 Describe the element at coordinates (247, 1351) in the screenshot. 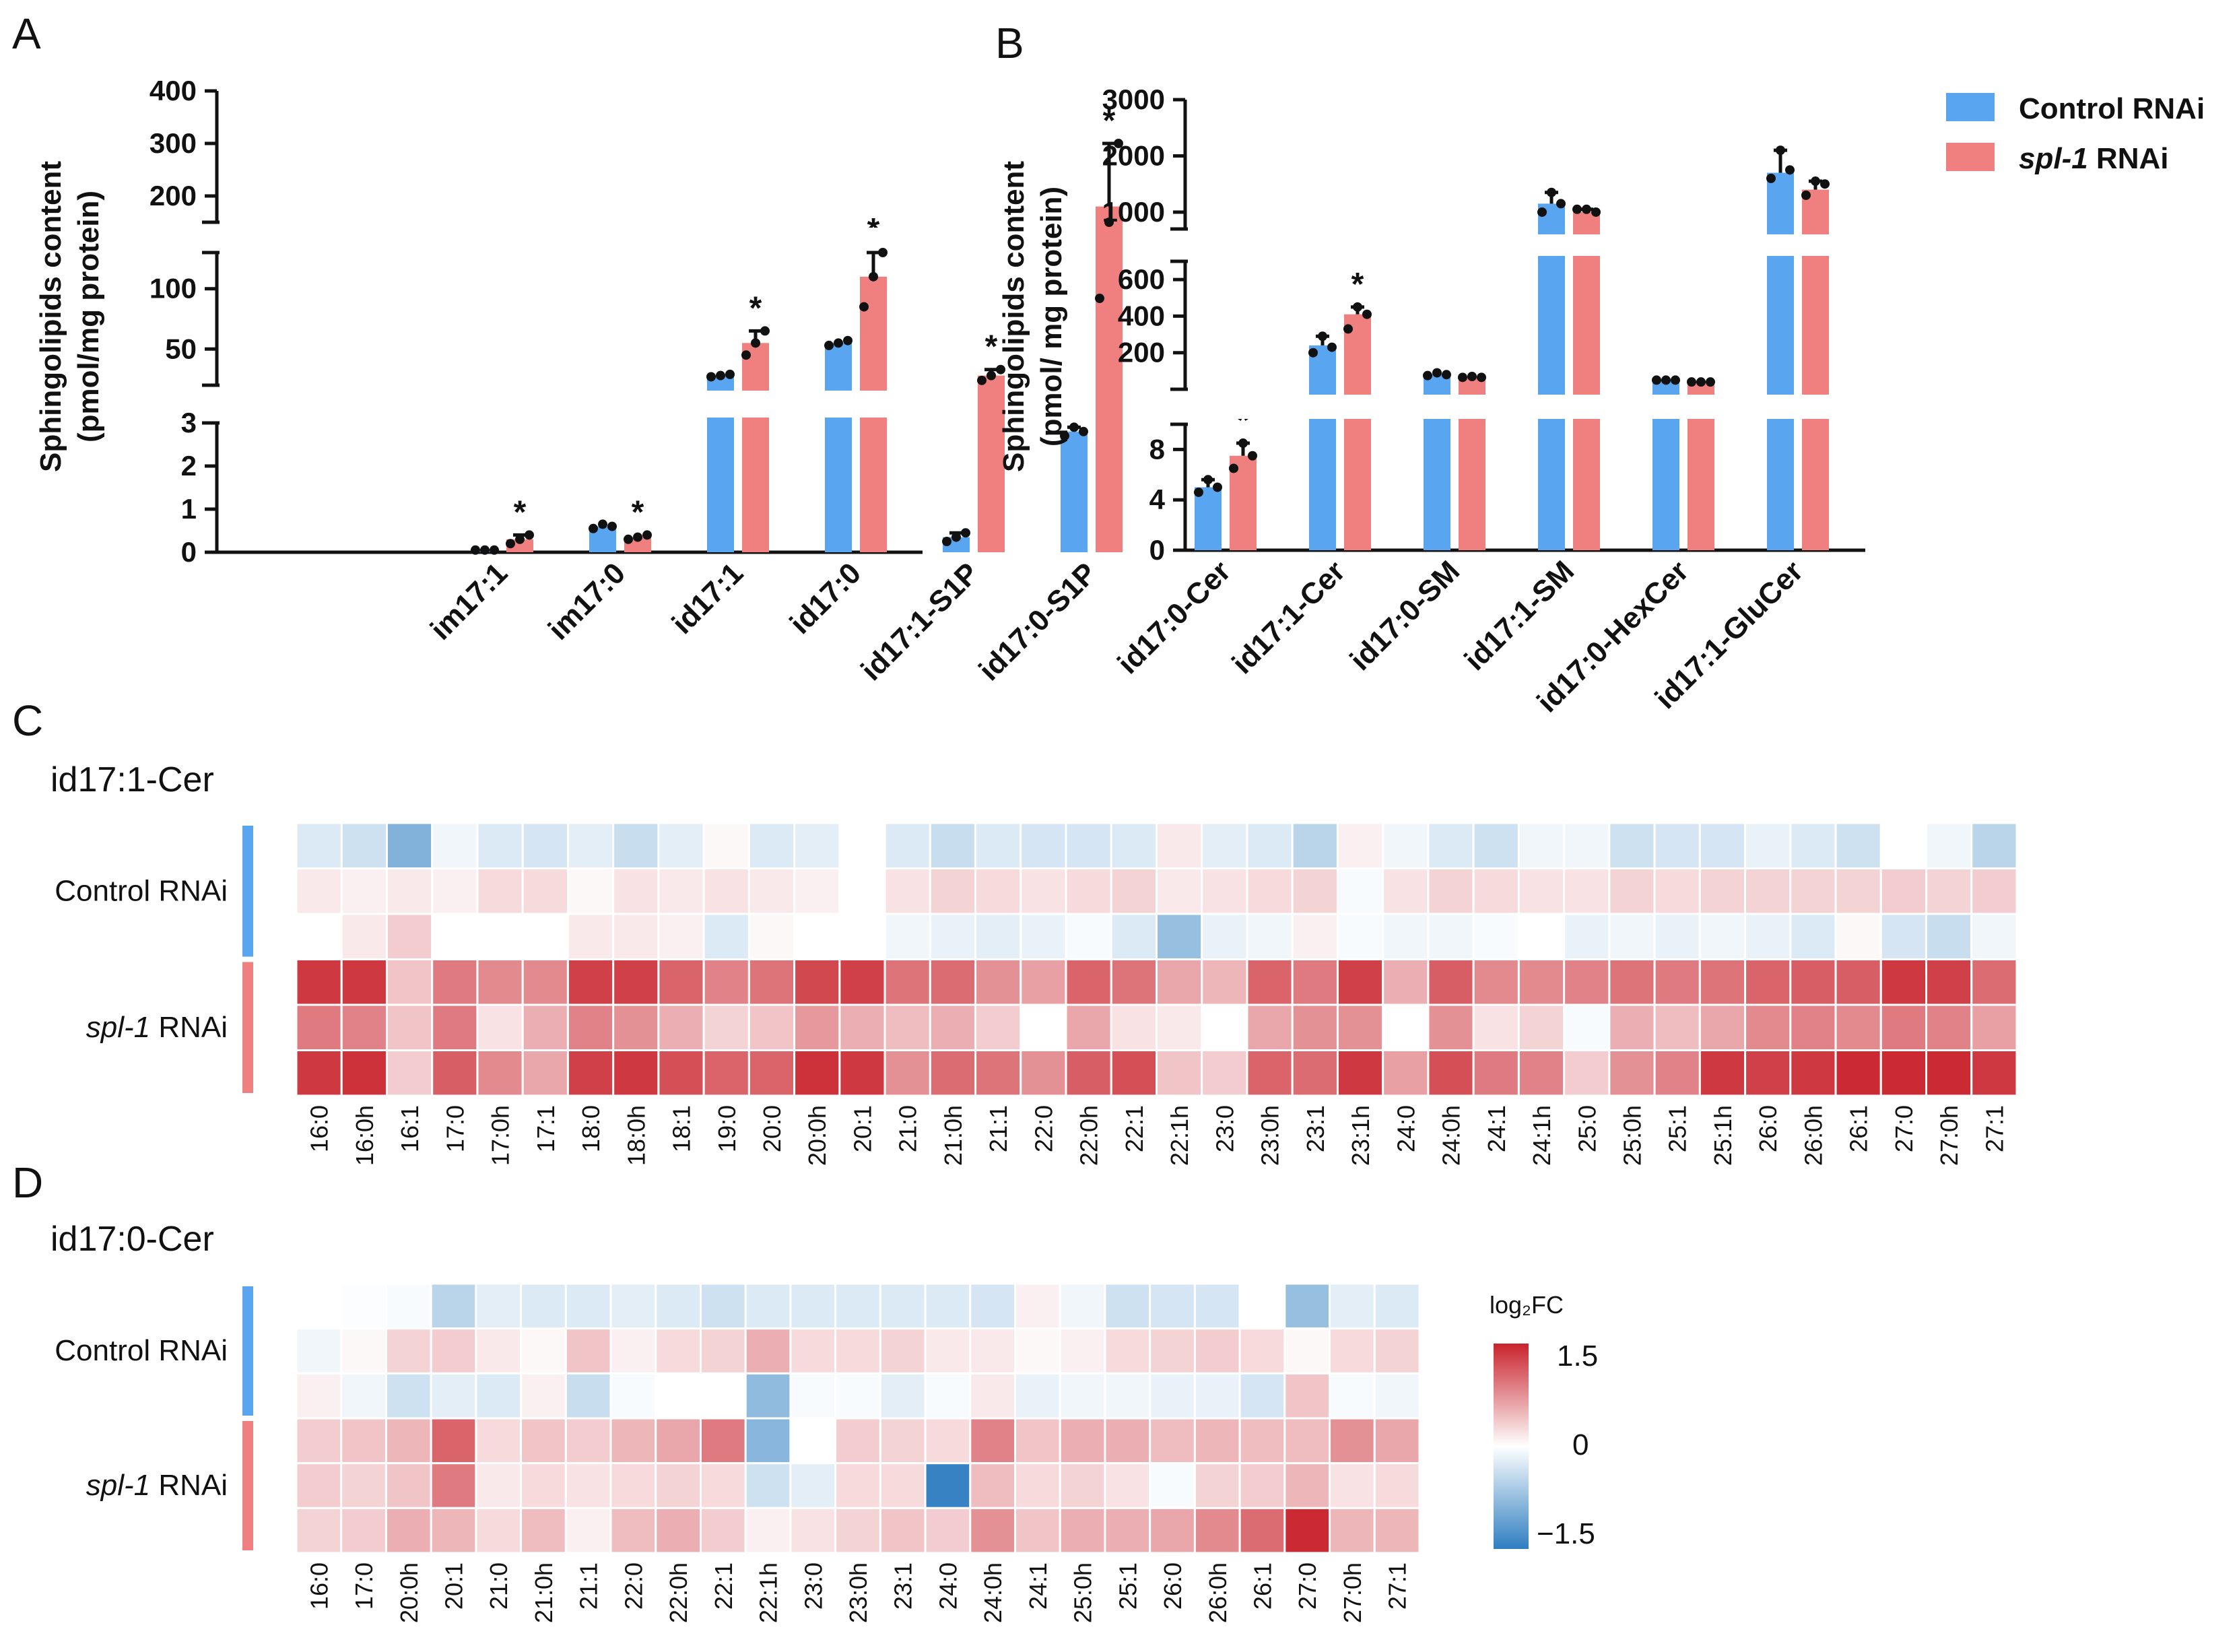

I see `group-bar-control` at that location.